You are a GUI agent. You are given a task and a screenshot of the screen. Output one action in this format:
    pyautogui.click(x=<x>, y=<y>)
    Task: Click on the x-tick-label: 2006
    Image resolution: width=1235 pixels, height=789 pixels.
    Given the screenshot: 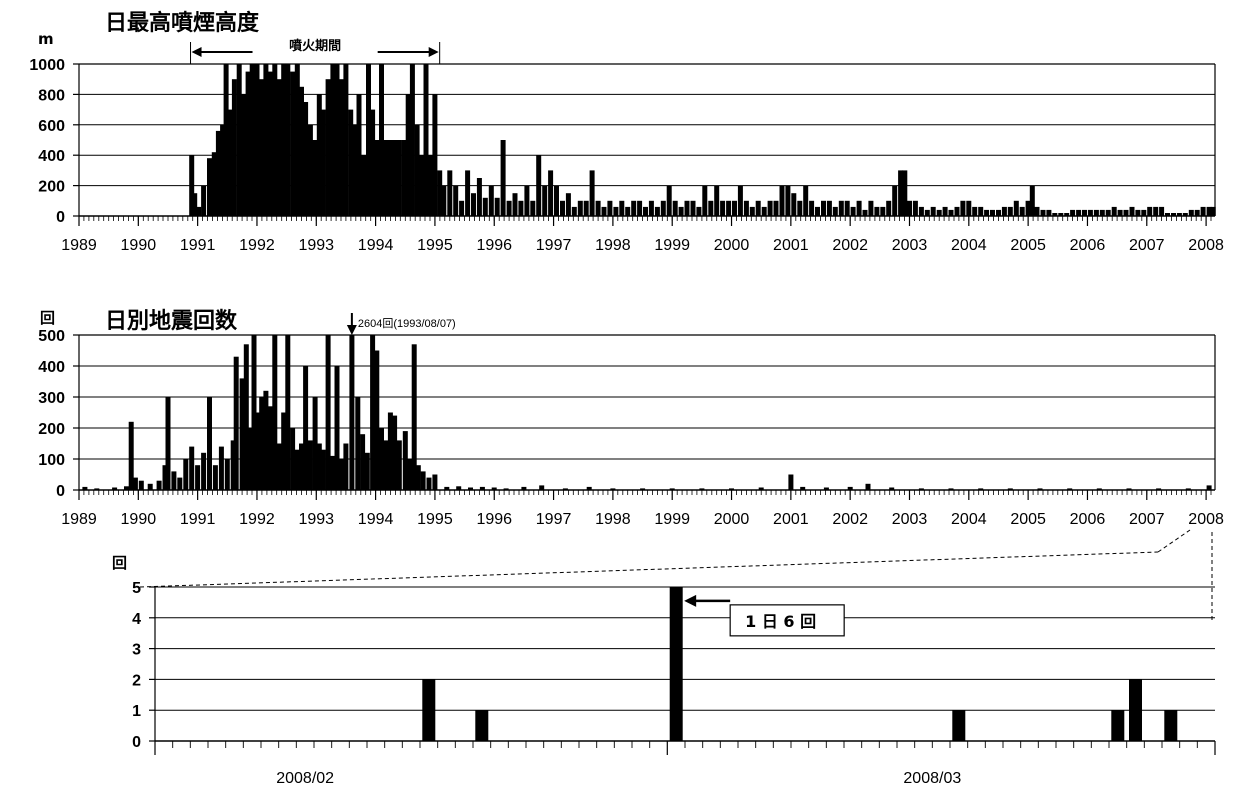 What is the action you would take?
    pyautogui.click(x=1088, y=519)
    